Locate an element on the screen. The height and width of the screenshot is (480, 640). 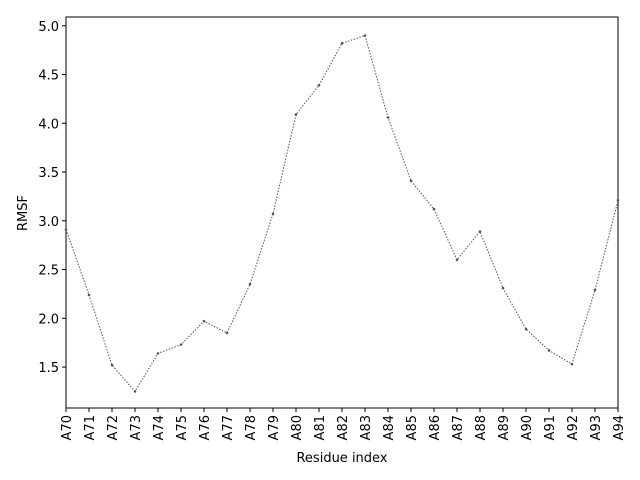
y-axis-label: RMSF is located at coordinates (23, 213).